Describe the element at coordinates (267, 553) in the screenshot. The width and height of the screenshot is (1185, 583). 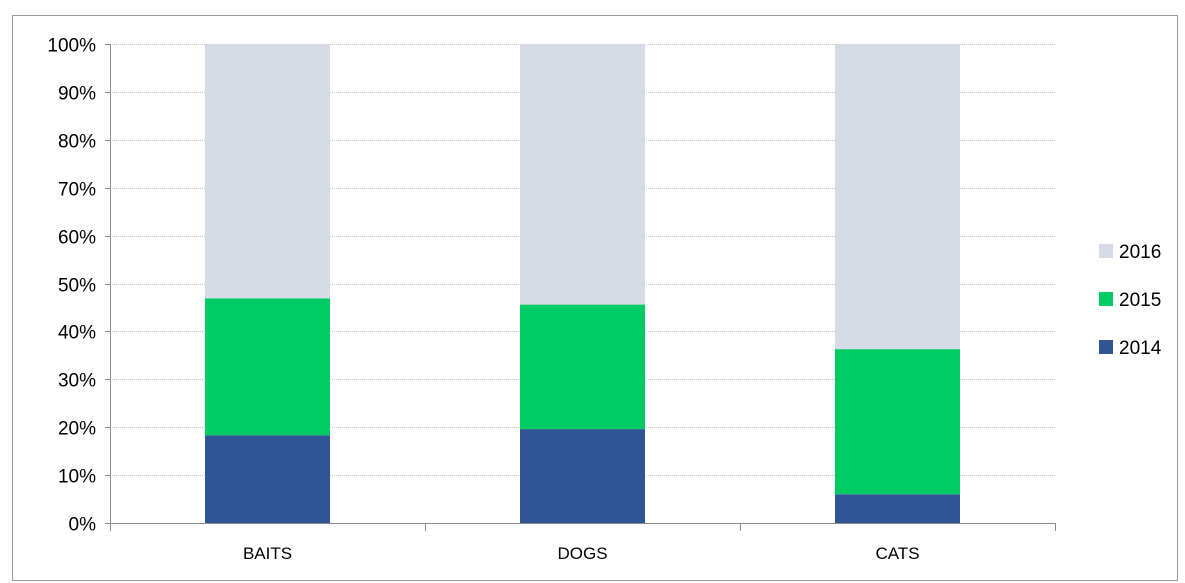
I see `x-category-label: BAITS` at that location.